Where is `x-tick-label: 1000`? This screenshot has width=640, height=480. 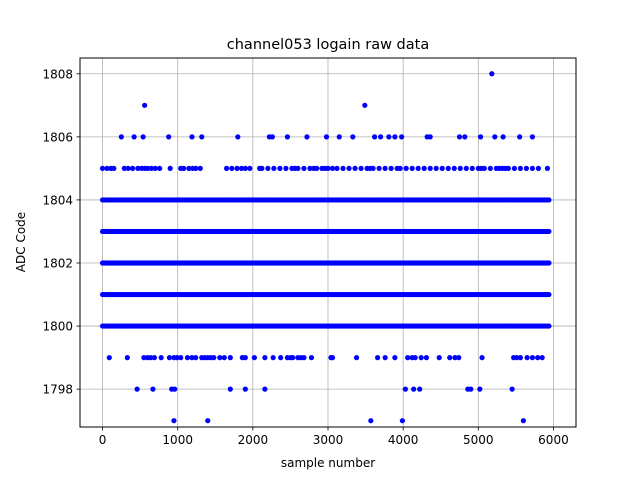
x-tick-label: 1000 is located at coordinates (177, 440).